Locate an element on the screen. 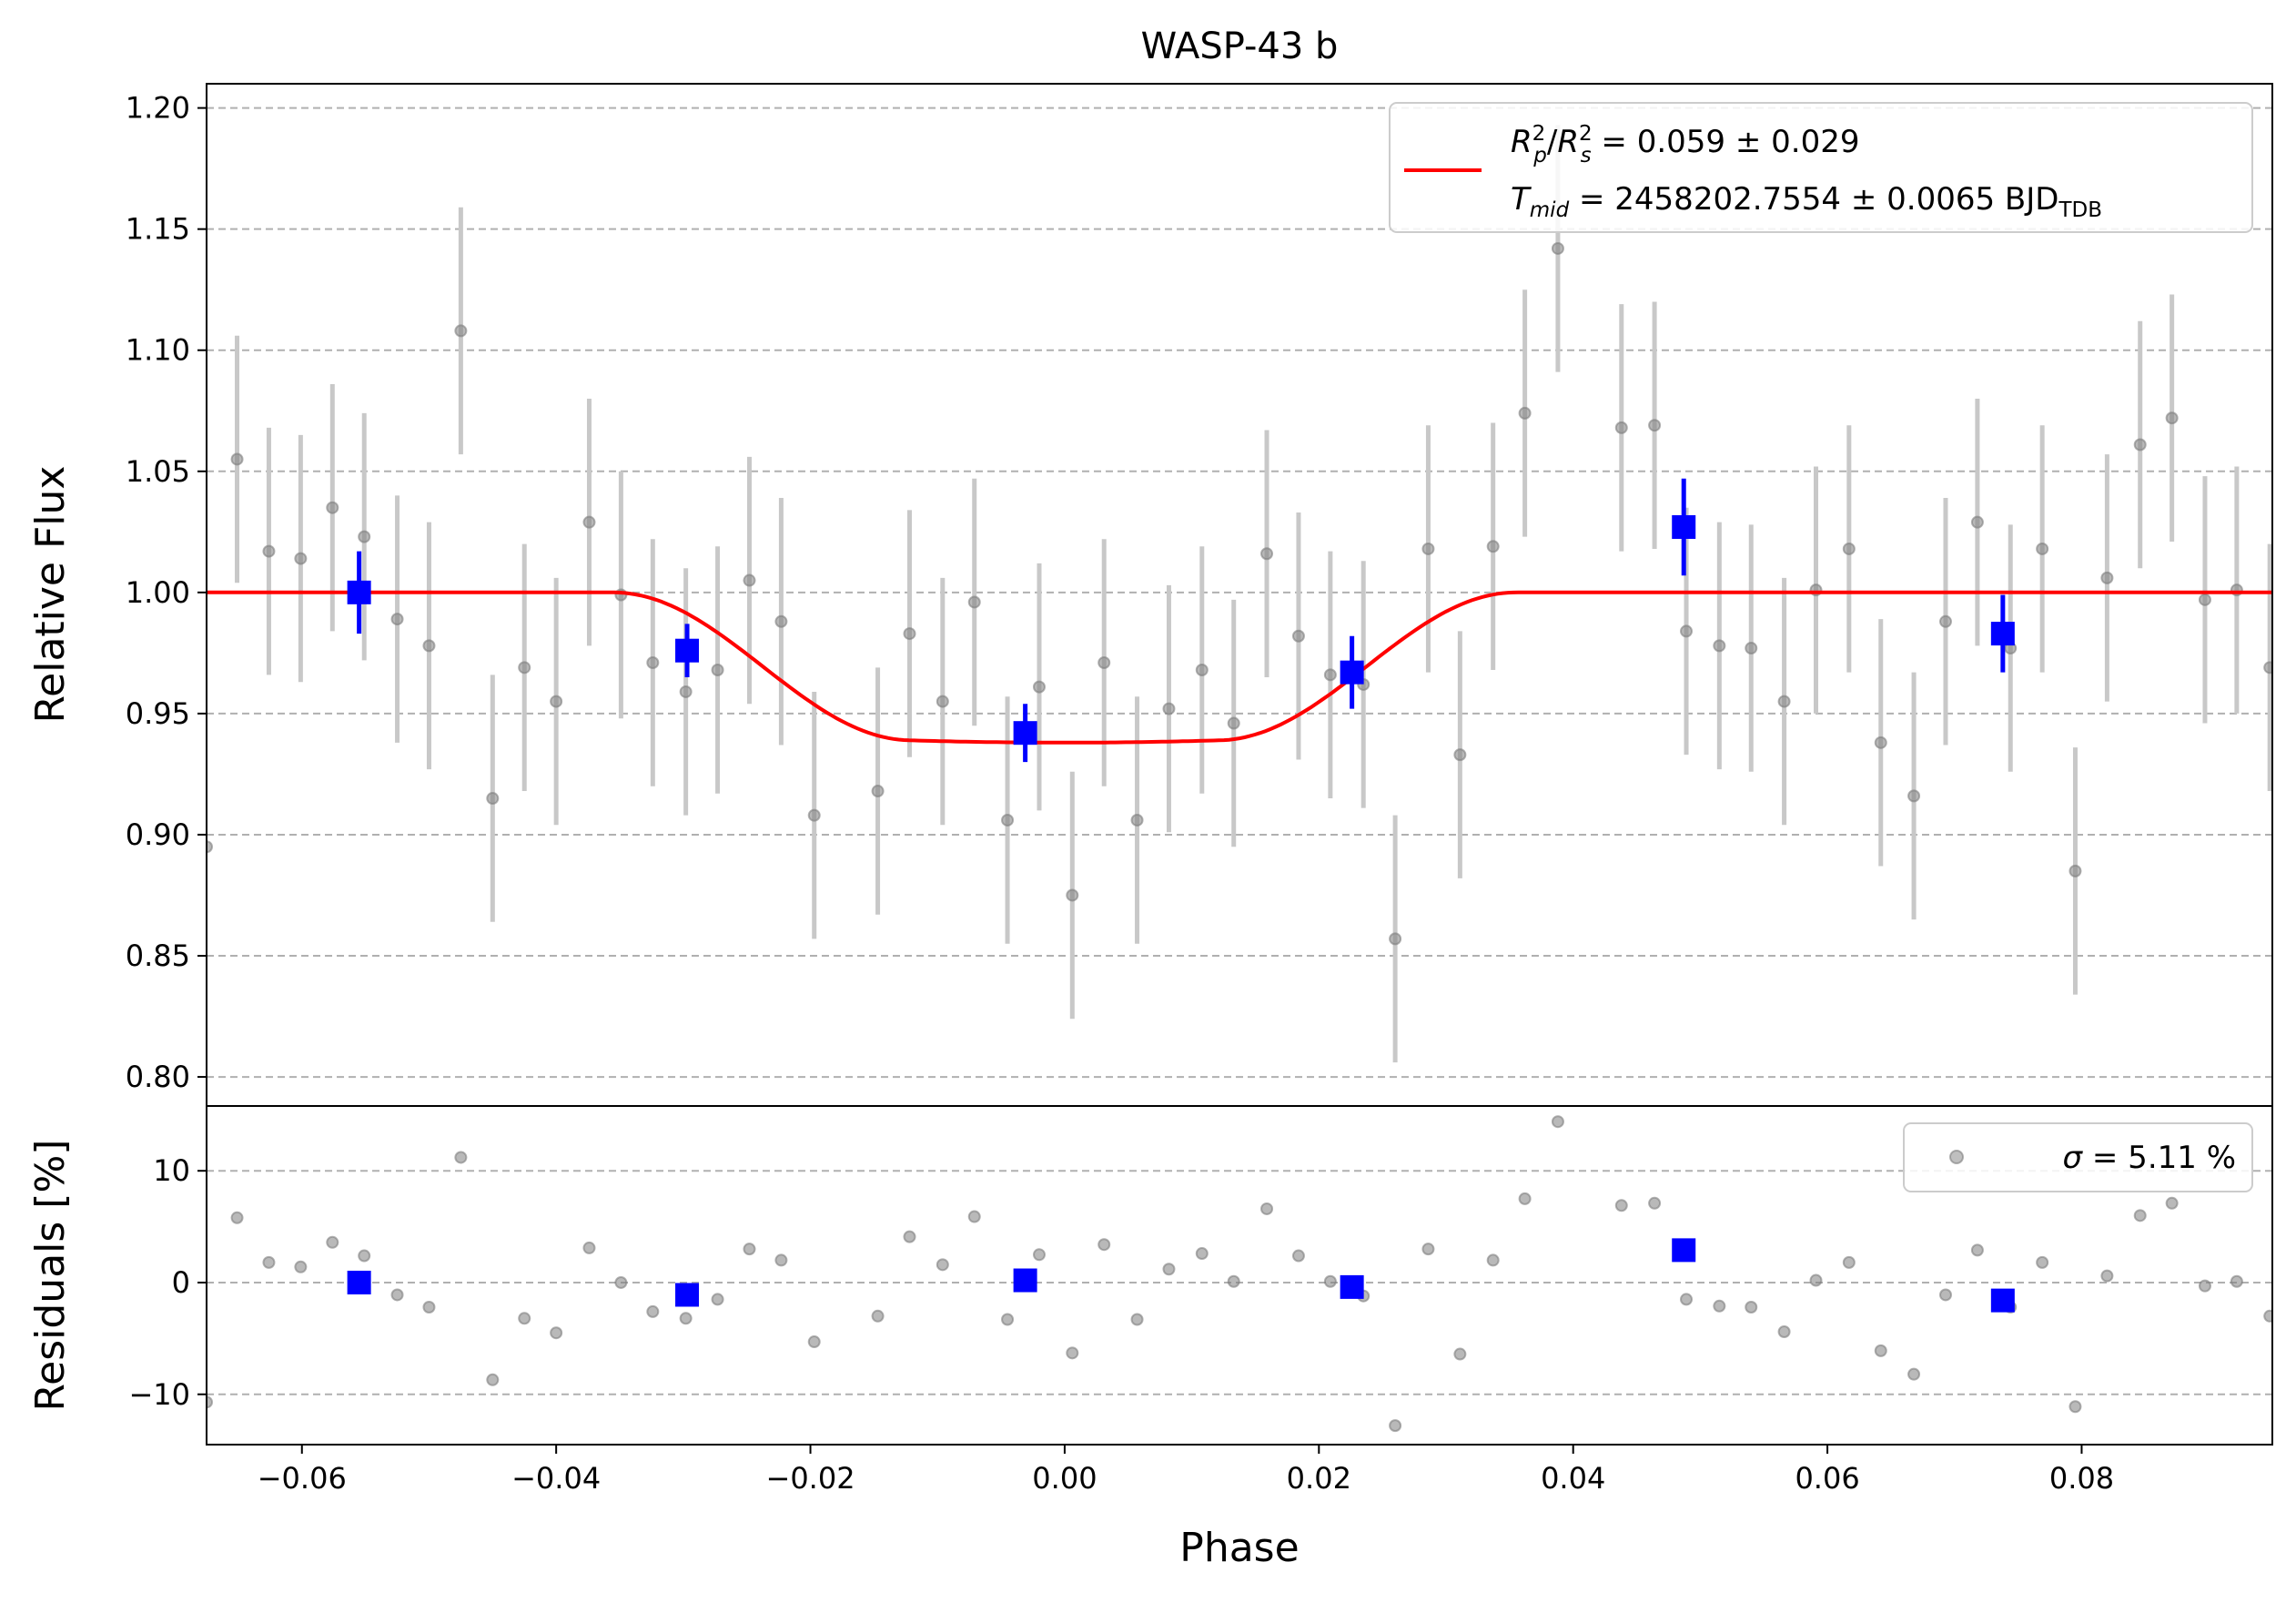 The image size is (2296, 1603). x-tick-label: 0.04 is located at coordinates (1573, 1478).